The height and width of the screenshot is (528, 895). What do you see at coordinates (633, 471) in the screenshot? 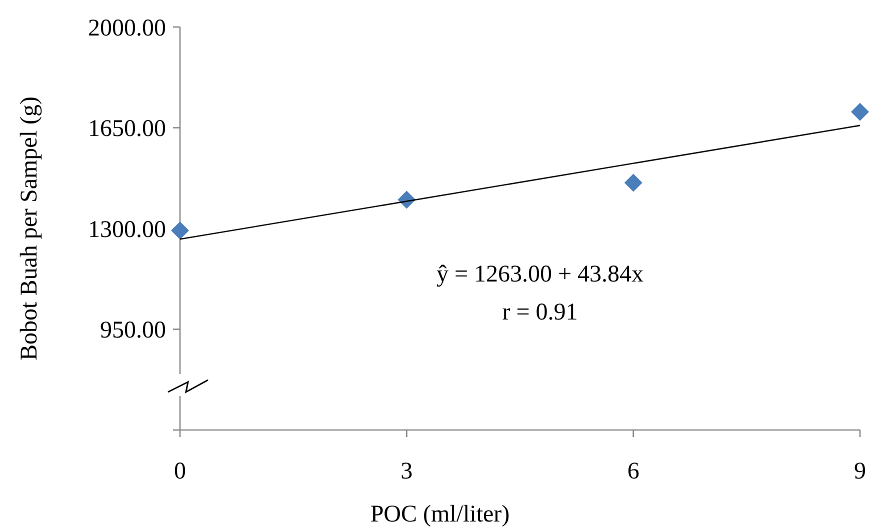
I see `x-tick-label: 6` at bounding box center [633, 471].